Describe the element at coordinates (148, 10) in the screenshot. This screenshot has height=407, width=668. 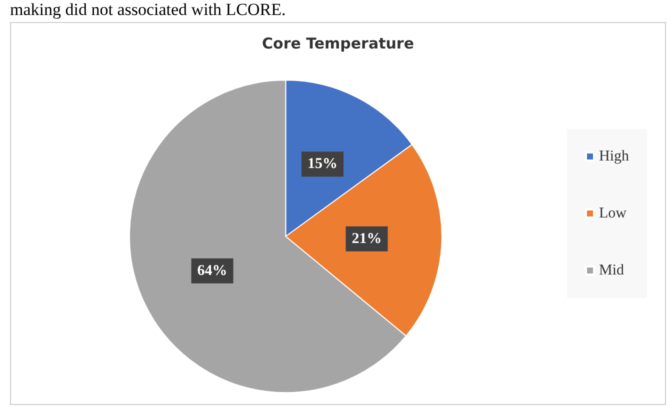
I see `text: making did not associated with LCORE.` at that location.